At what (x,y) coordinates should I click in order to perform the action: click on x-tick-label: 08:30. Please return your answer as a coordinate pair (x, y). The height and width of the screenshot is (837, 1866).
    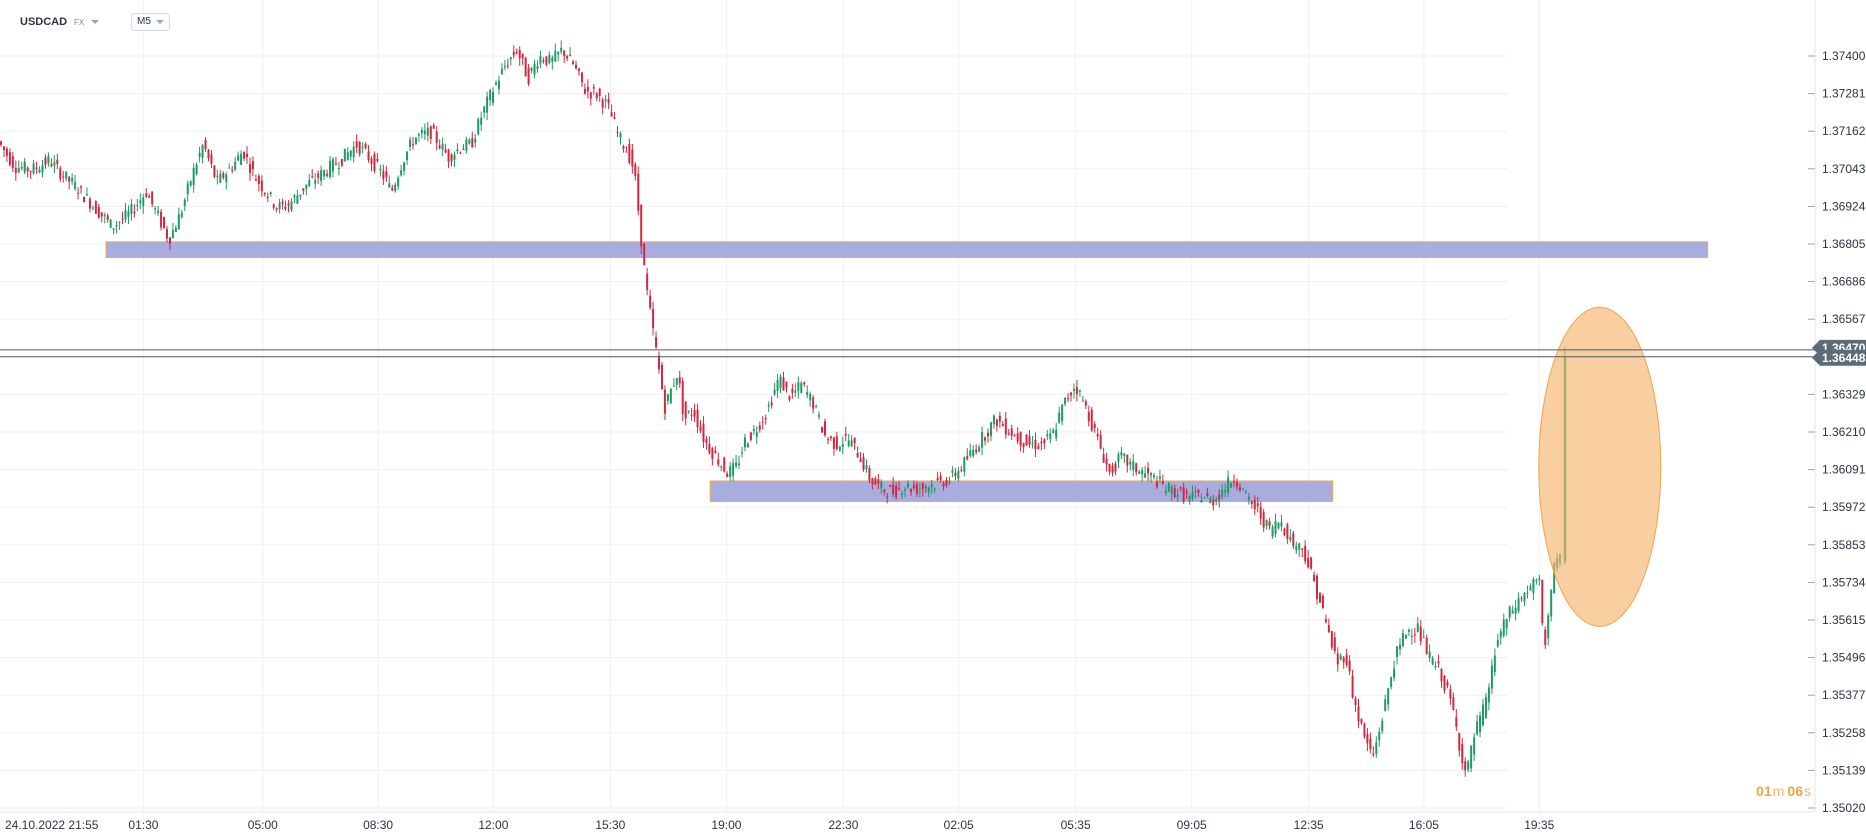
    Looking at the image, I should click on (378, 825).